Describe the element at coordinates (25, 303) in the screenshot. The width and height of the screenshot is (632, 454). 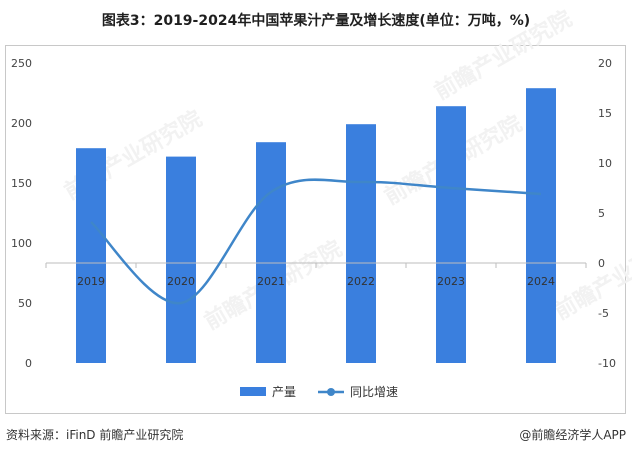
I see `y-left-tick-label: 50` at that location.